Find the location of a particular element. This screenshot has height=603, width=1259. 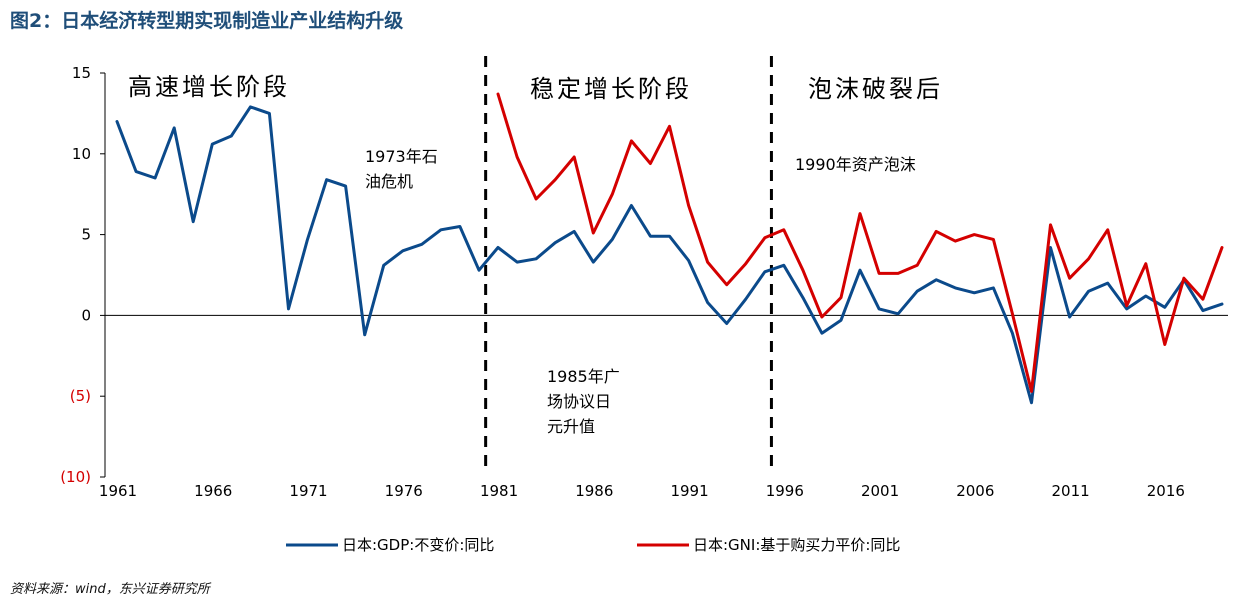

legend-label: 日本:GDP:不变价:同比 is located at coordinates (418, 545).